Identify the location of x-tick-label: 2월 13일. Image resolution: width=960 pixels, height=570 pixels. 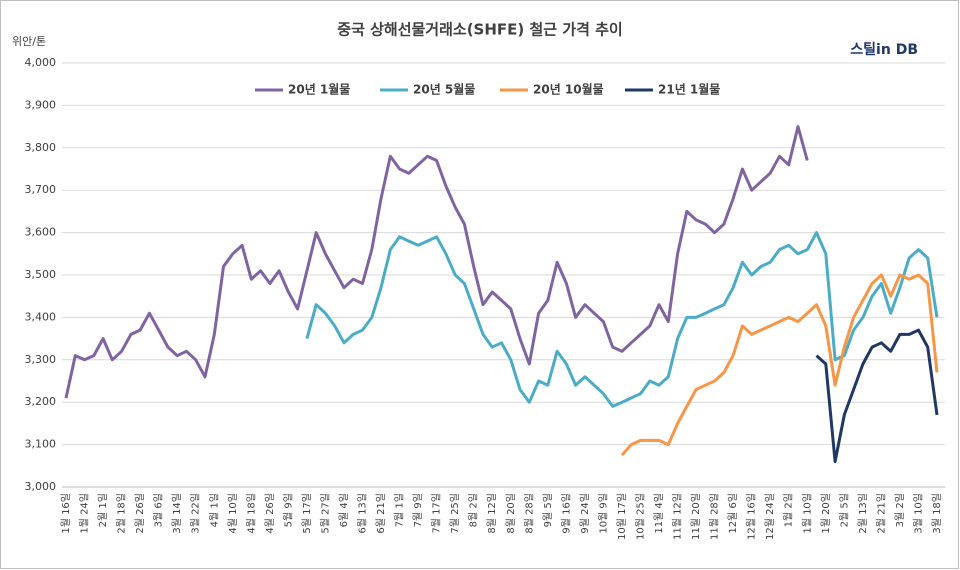
(863, 513).